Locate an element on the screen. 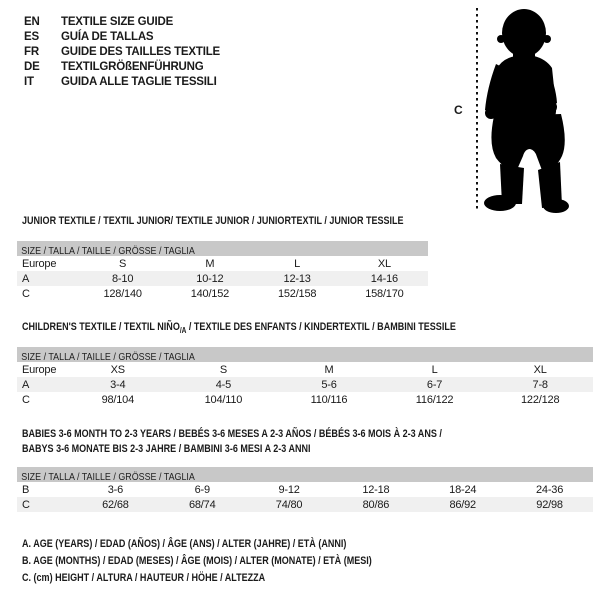 Image resolution: width=600 pixels, height=600 pixels. lang-code: IT is located at coordinates (29, 82).